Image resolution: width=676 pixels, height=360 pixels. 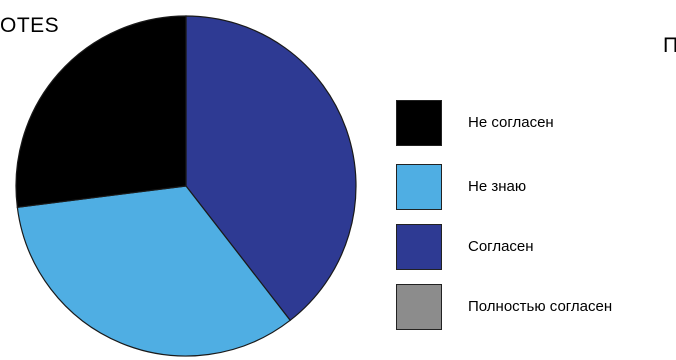 What do you see at coordinates (497, 186) in the screenshot?
I see `legend-label-dont-know: Не знаю` at bounding box center [497, 186].